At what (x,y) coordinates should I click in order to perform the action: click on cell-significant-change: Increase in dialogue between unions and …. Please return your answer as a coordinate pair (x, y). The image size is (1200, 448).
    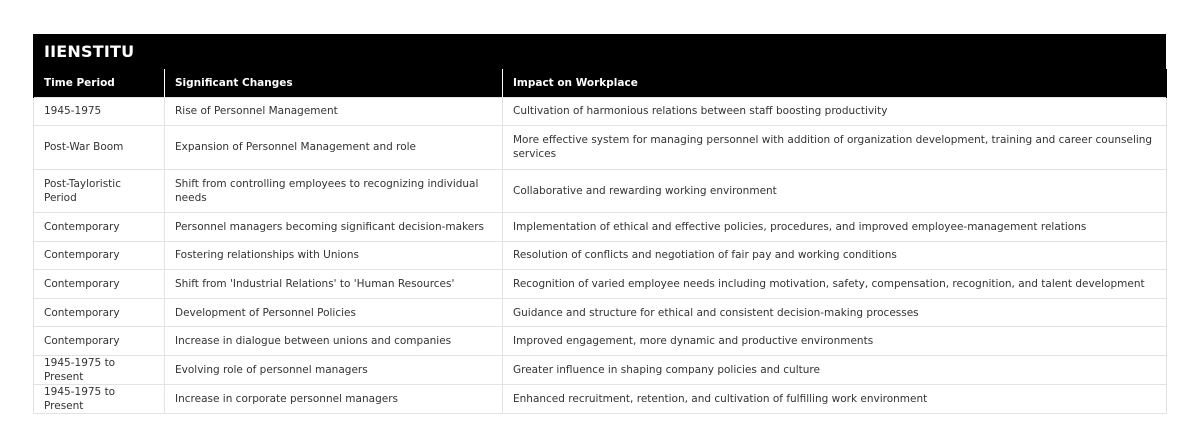
    Looking at the image, I should click on (333, 341).